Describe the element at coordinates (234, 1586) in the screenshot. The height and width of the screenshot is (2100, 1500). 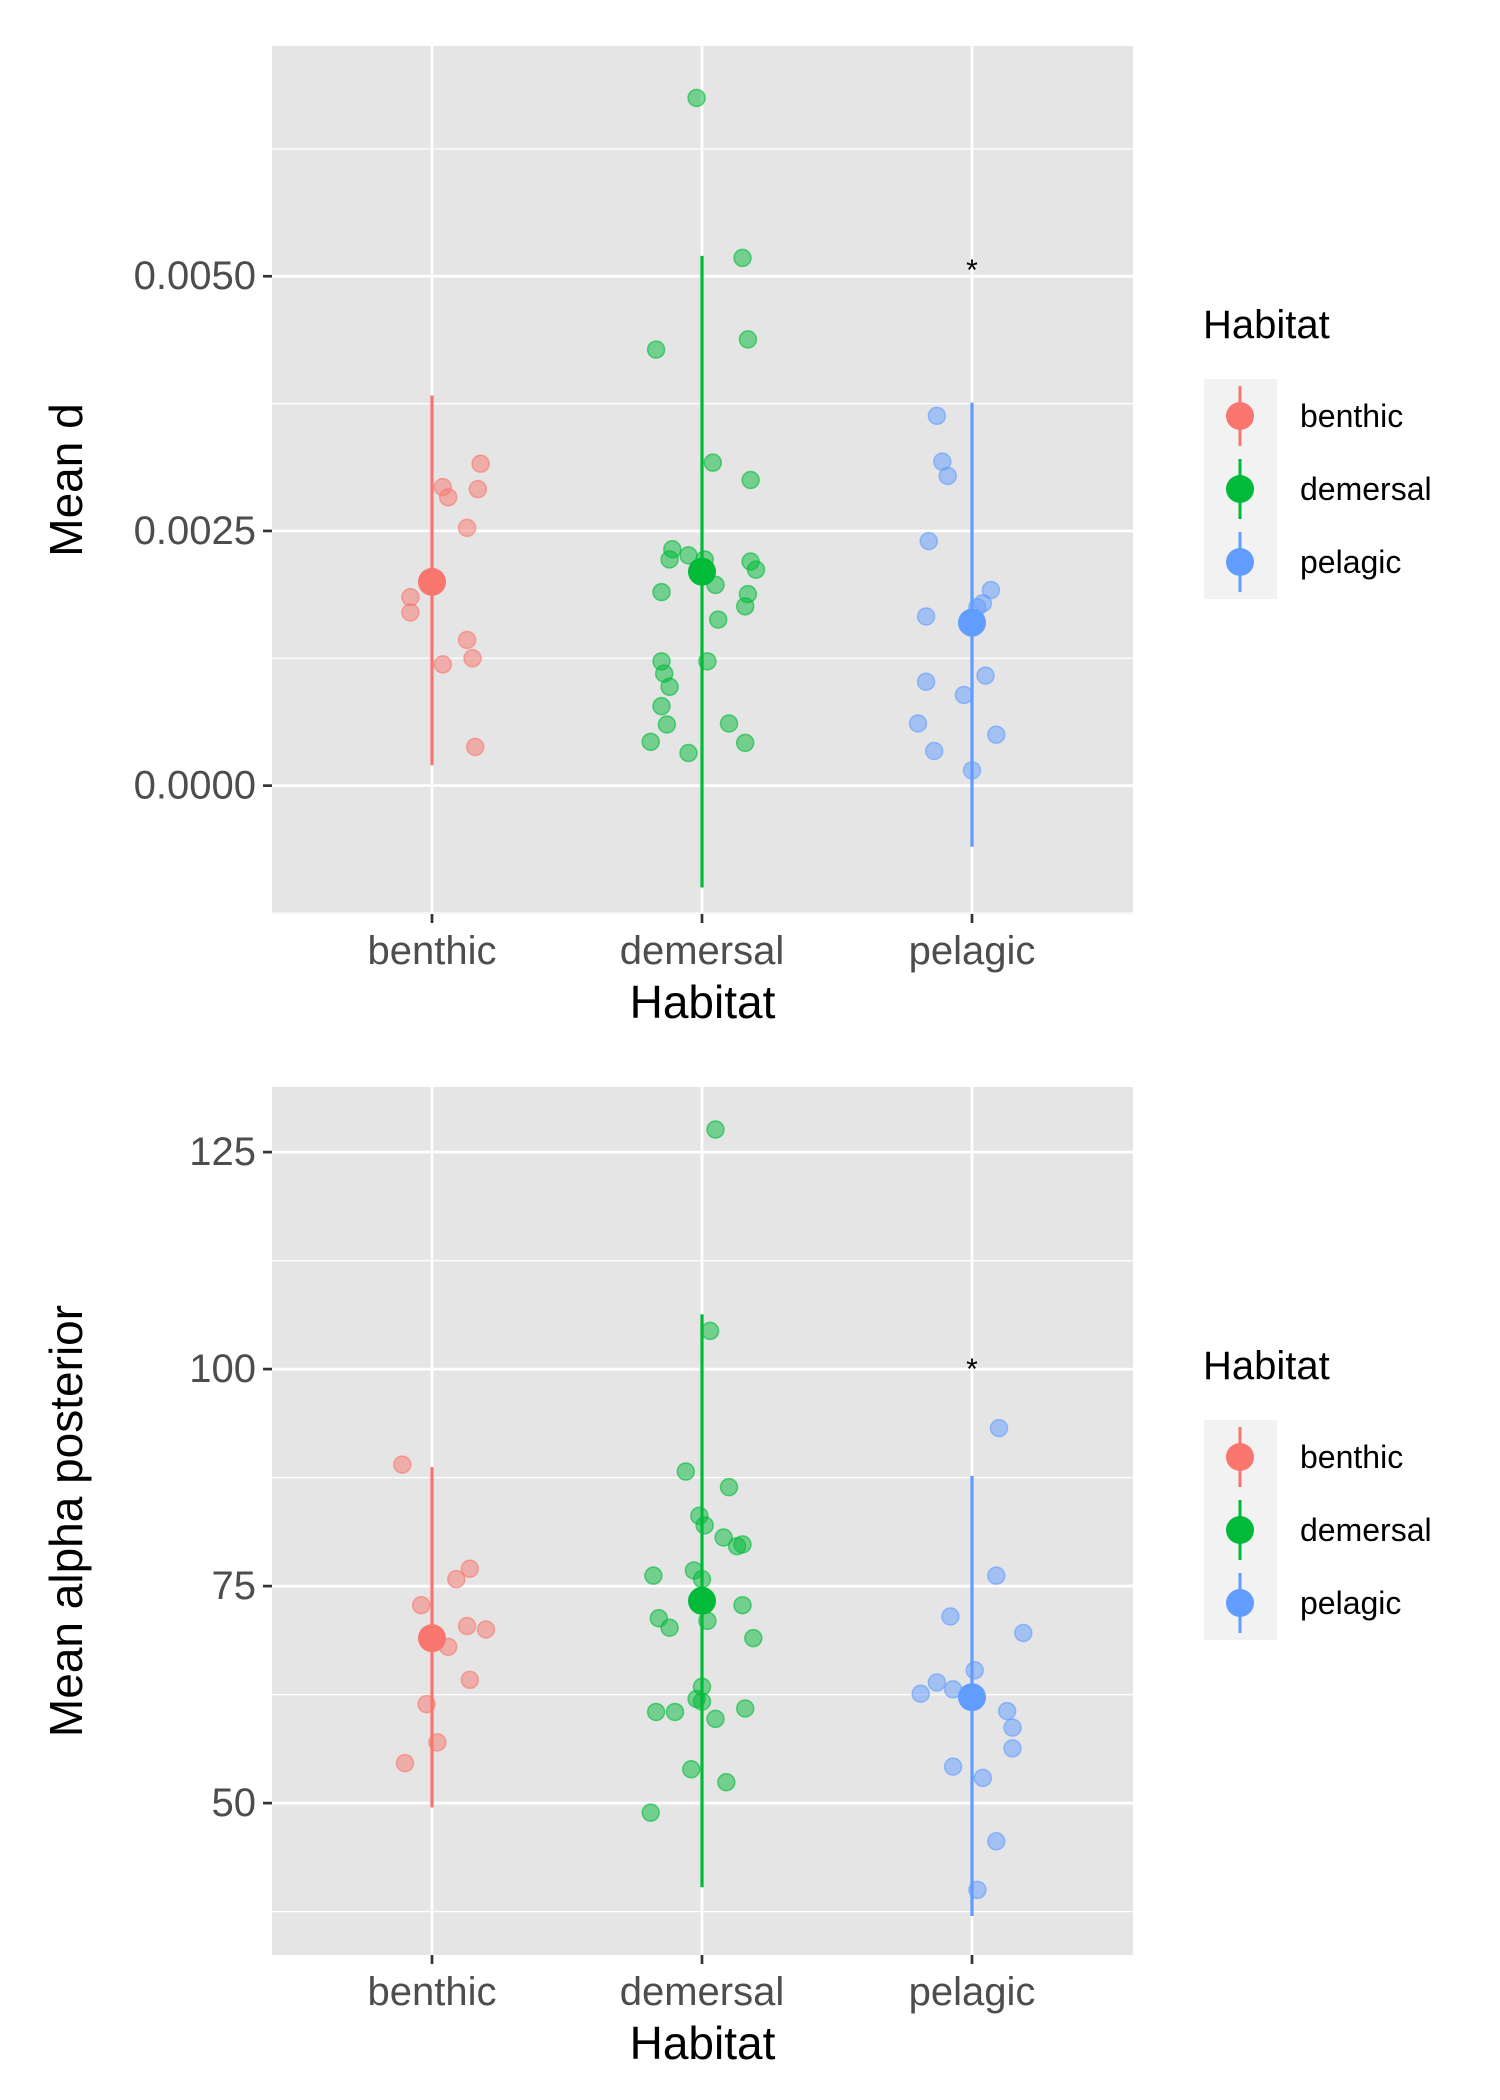
I see `y-tick-label: 75` at that location.